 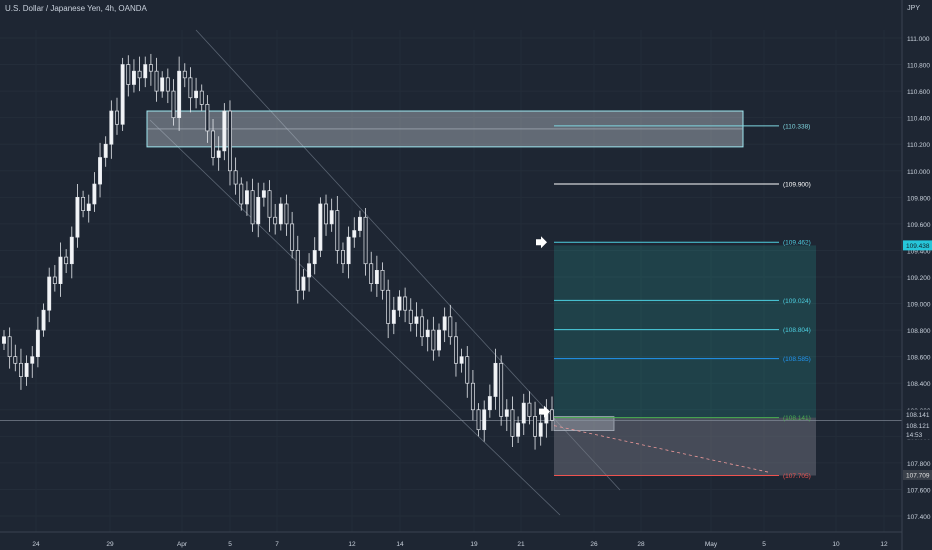 I want to click on price-badge-label: 108.141, so click(x=918, y=415).